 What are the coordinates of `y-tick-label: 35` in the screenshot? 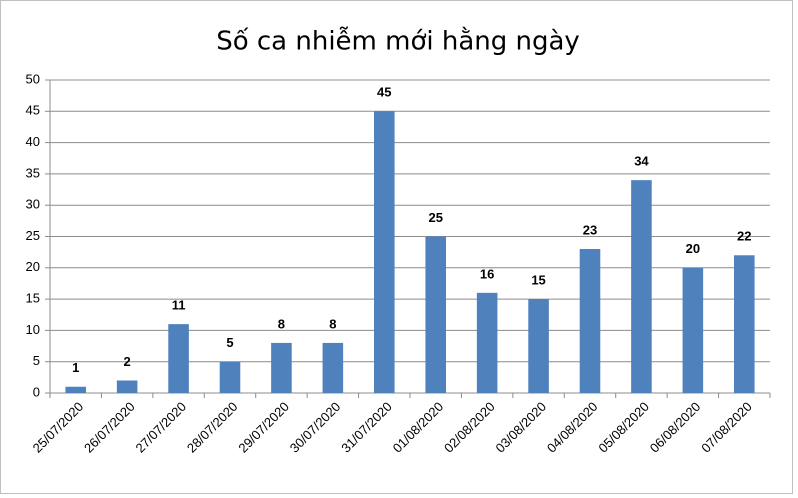 It's located at (33, 172).